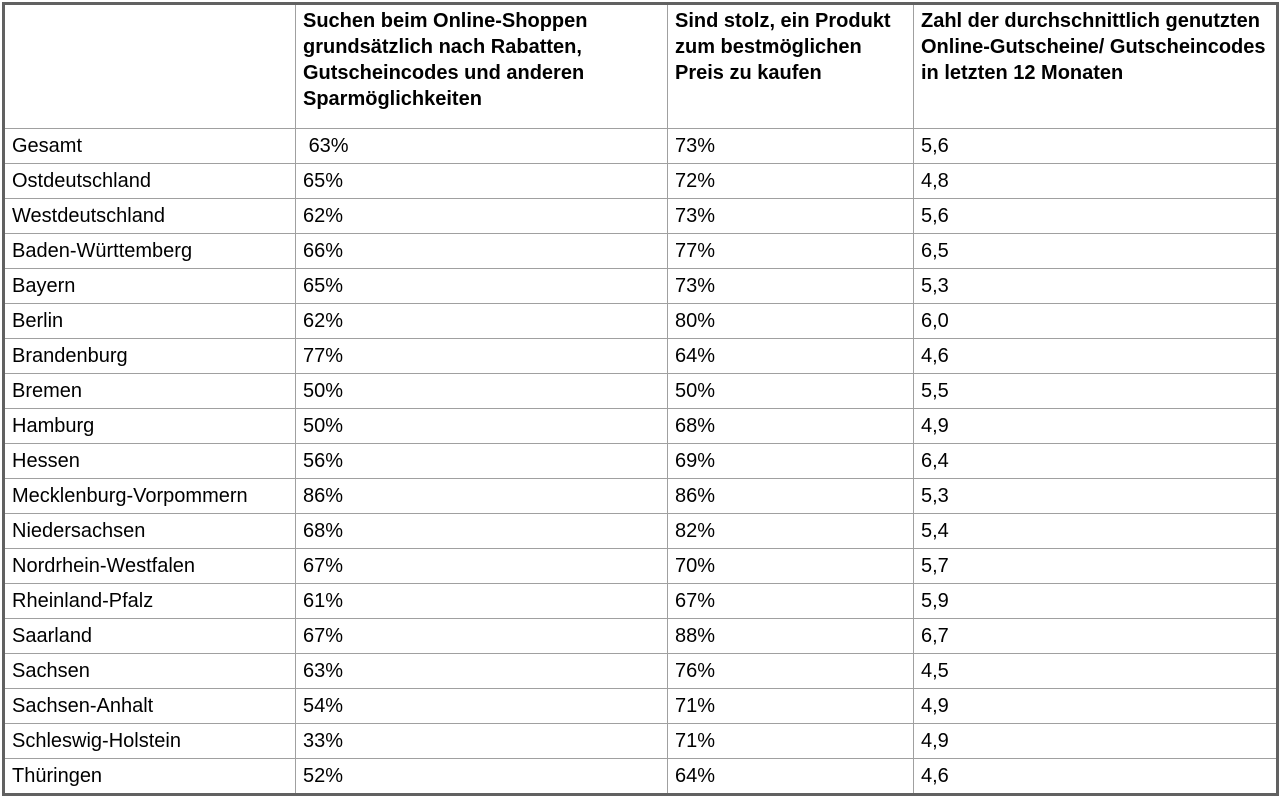  I want to click on region-cell: Saarland, so click(149, 636).